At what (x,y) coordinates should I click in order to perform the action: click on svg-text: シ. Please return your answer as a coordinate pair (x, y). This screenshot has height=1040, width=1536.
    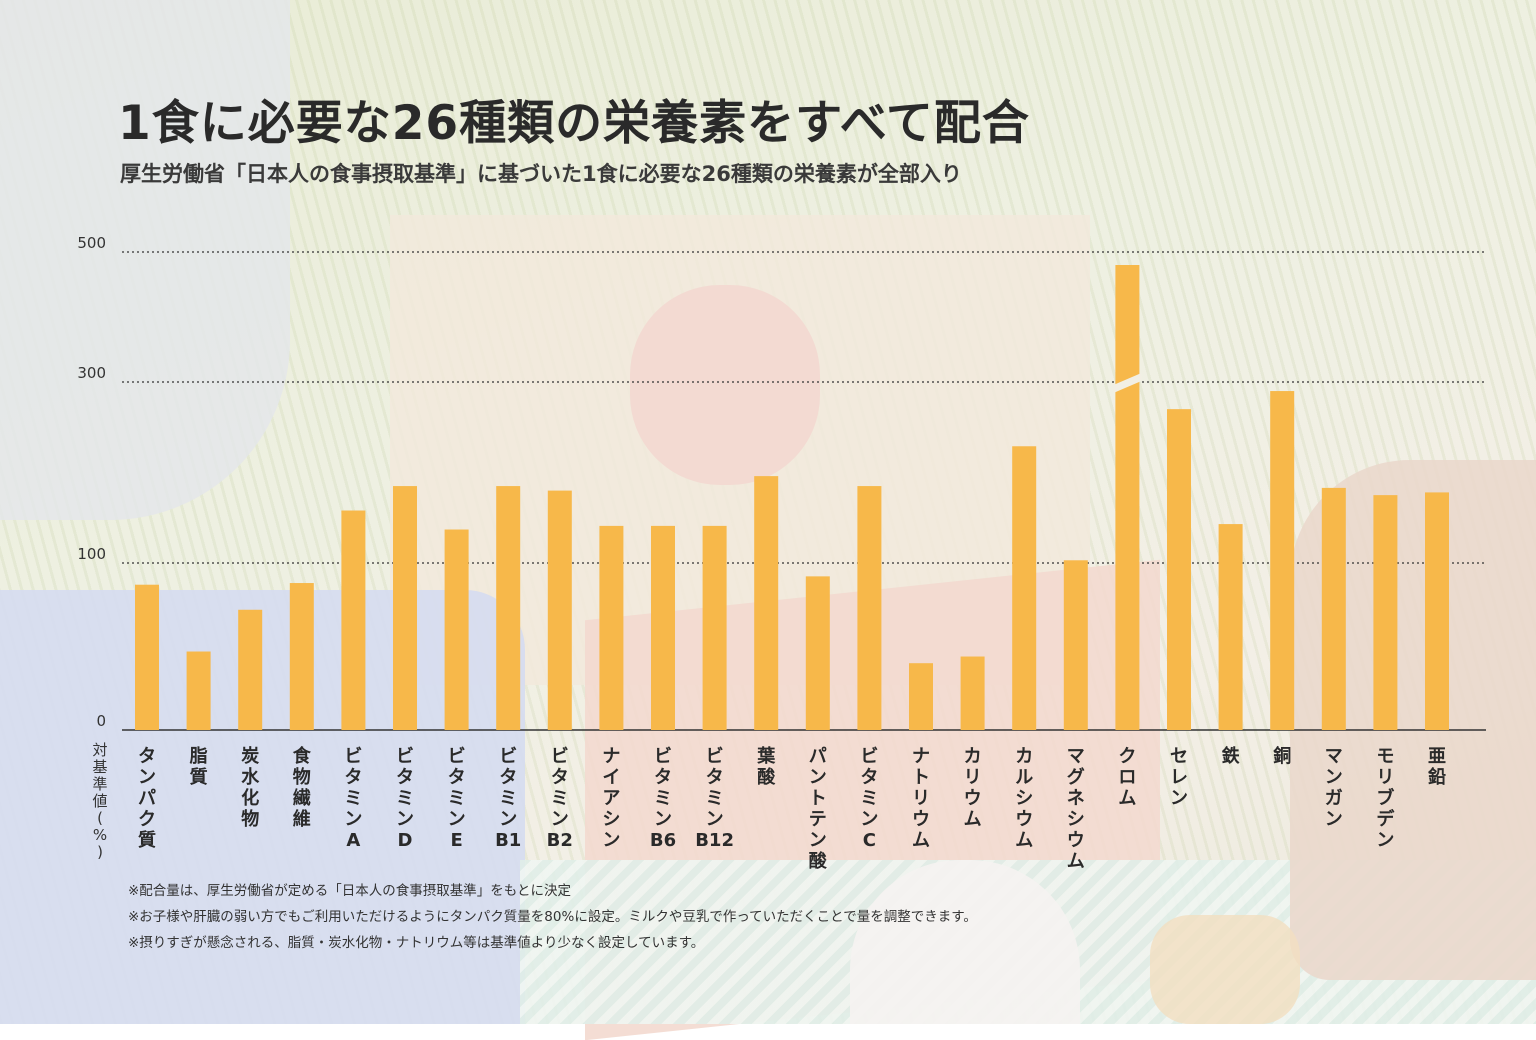
    Looking at the image, I should click on (1024, 798).